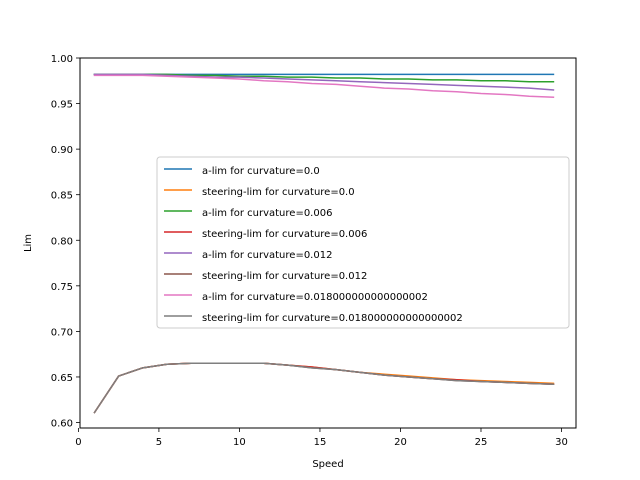 The image size is (640, 480). I want to click on y-axis-ticks: 0.60 0.65 0.70 0.75 0.80 0.85 0.90 0.95 1.00, so click(65, 242).